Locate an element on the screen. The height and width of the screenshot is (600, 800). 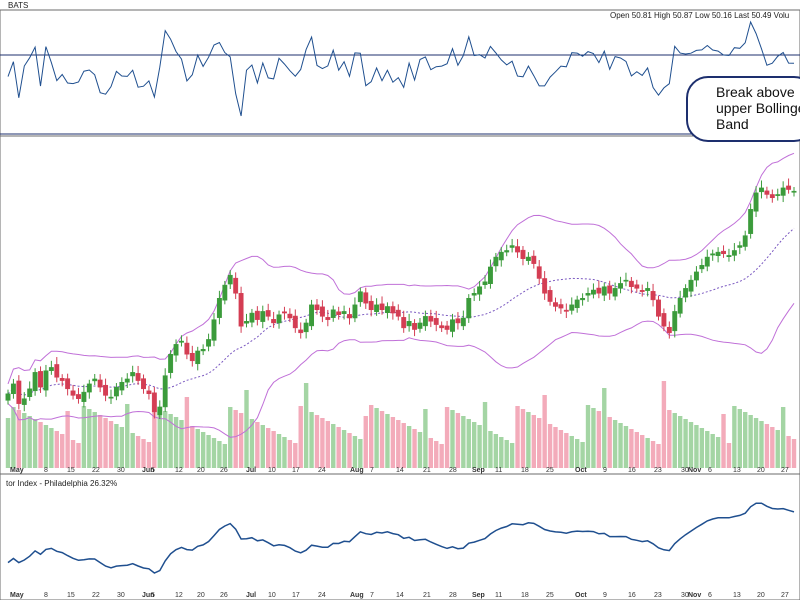
x-axis-label: Sep is located at coordinates (478, 470).